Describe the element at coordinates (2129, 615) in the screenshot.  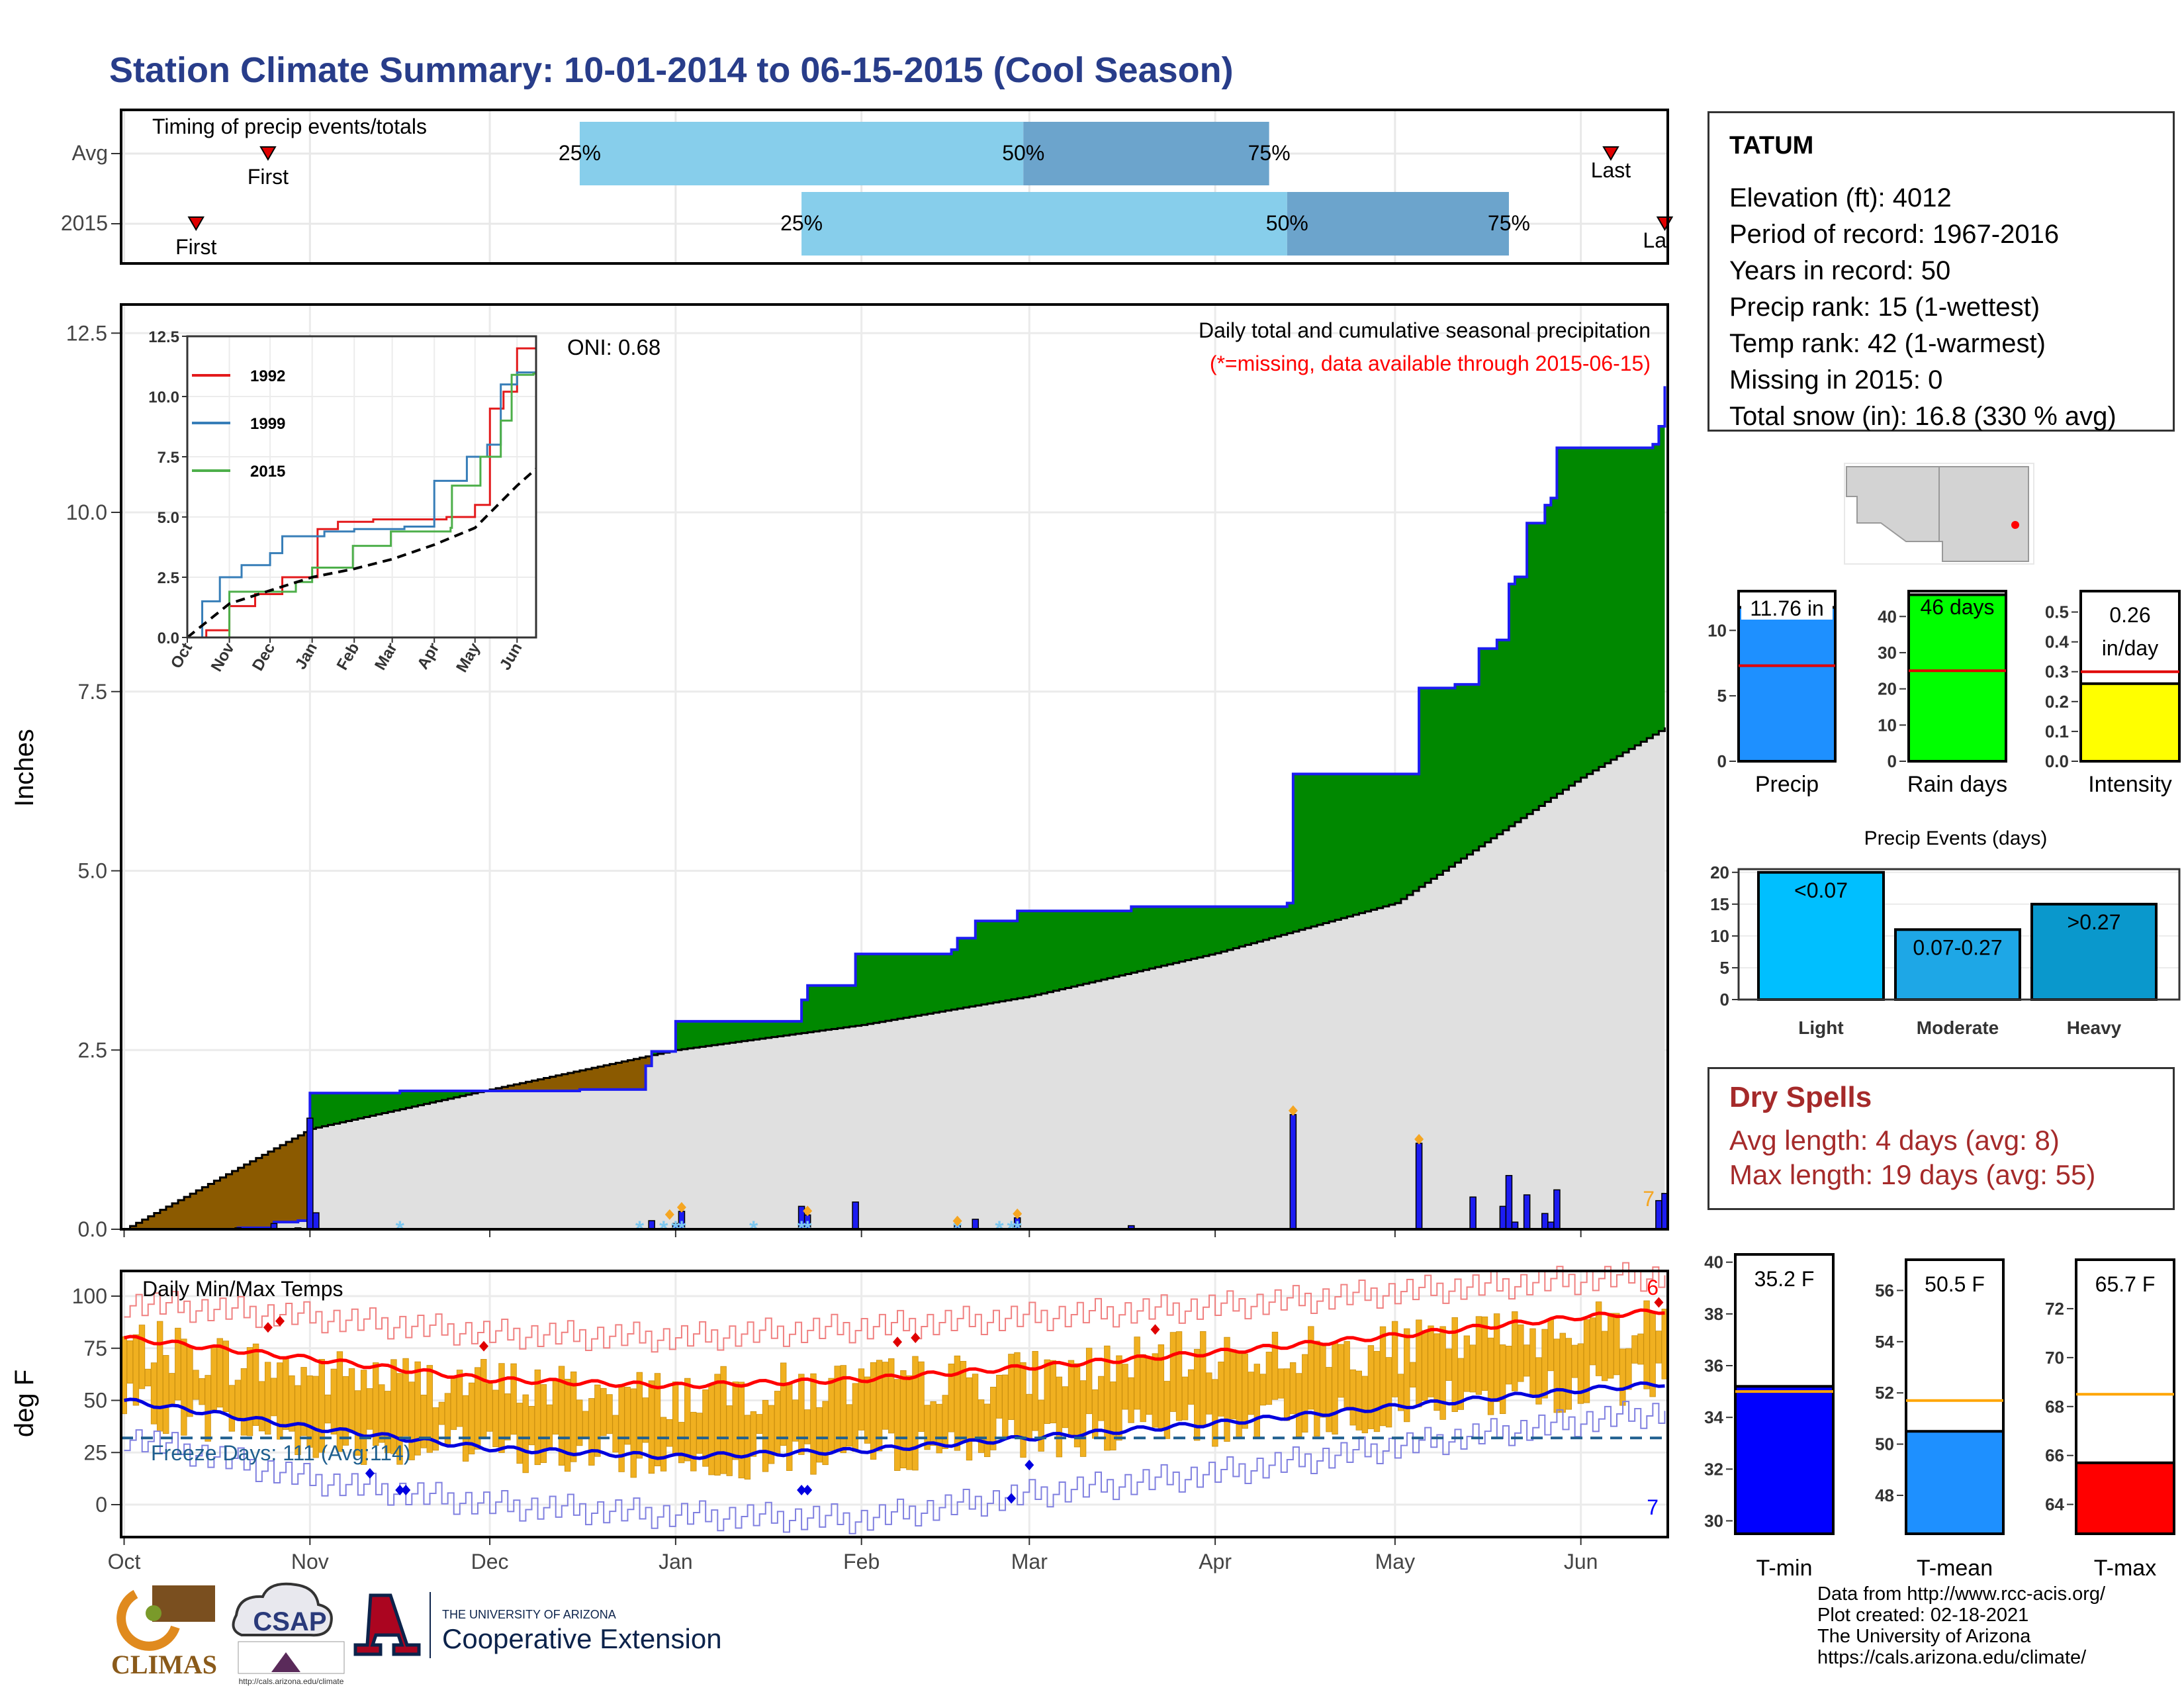
I see `stats-intensity-value-label: 0.26` at that location.